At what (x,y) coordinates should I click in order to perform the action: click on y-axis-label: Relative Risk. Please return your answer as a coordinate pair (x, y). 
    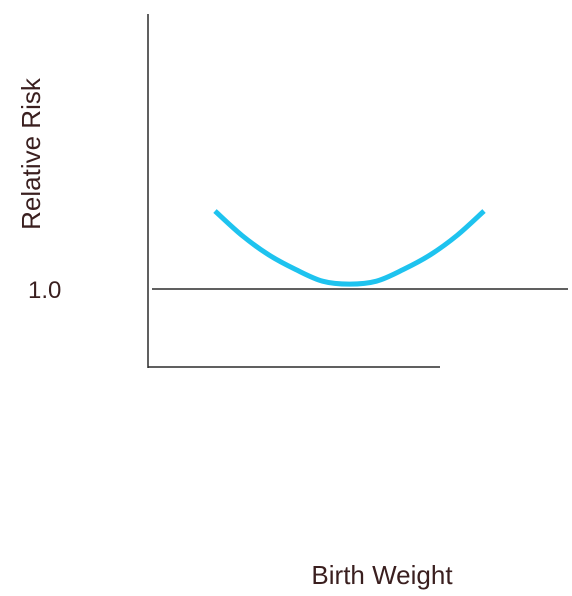
    Looking at the image, I should click on (31, 153).